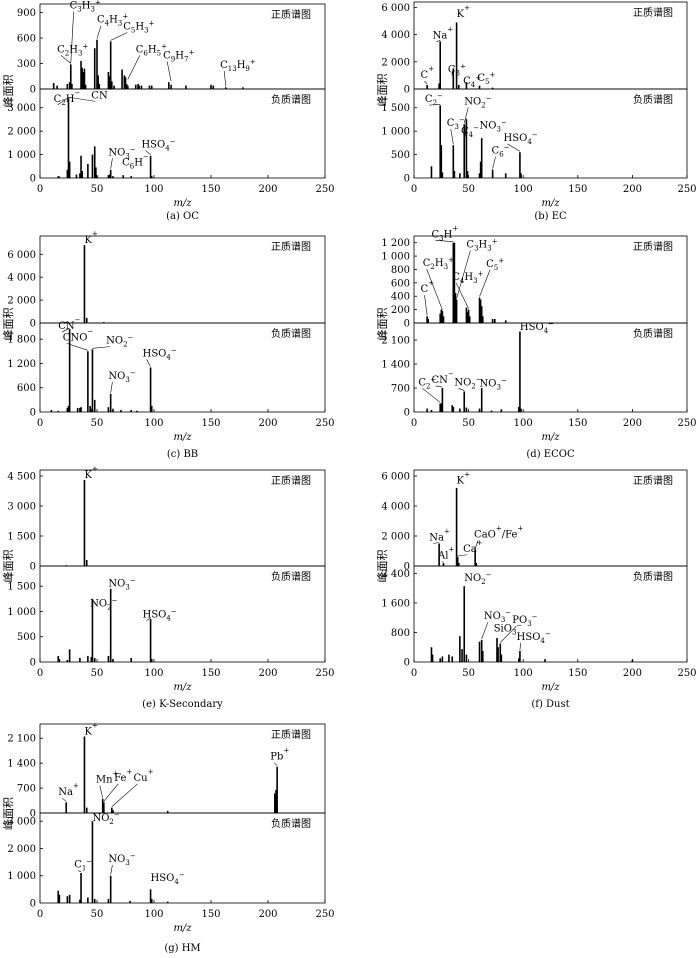  Describe the element at coordinates (467, 277) in the screenshot. I see `peak-label: C4H3+` at that location.